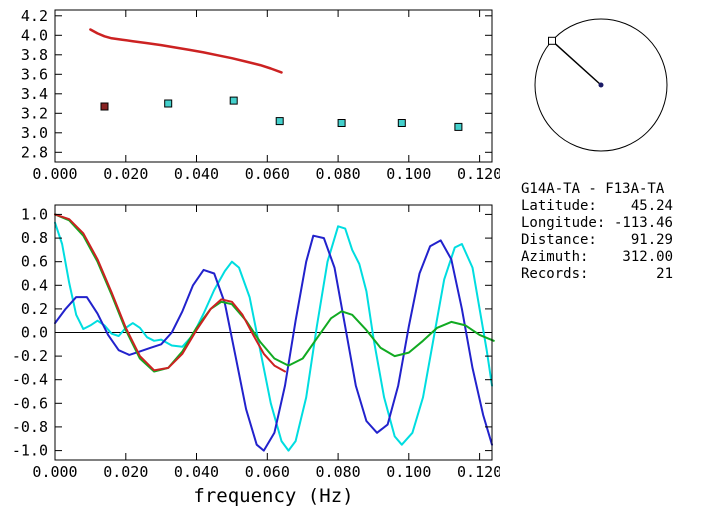 This screenshot has height=519, width=702. I want to click on y-tick-label: 0.4, so click(34, 285).